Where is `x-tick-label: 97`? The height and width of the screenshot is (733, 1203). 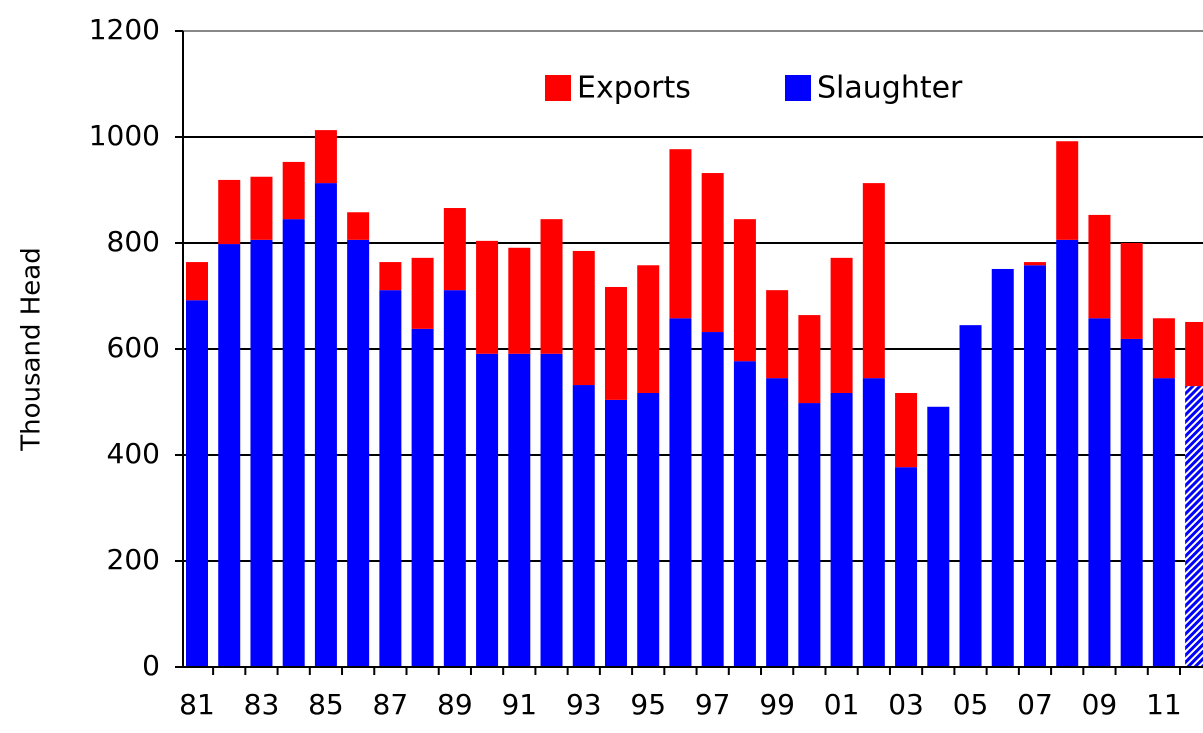 x-tick-label: 97 is located at coordinates (713, 704).